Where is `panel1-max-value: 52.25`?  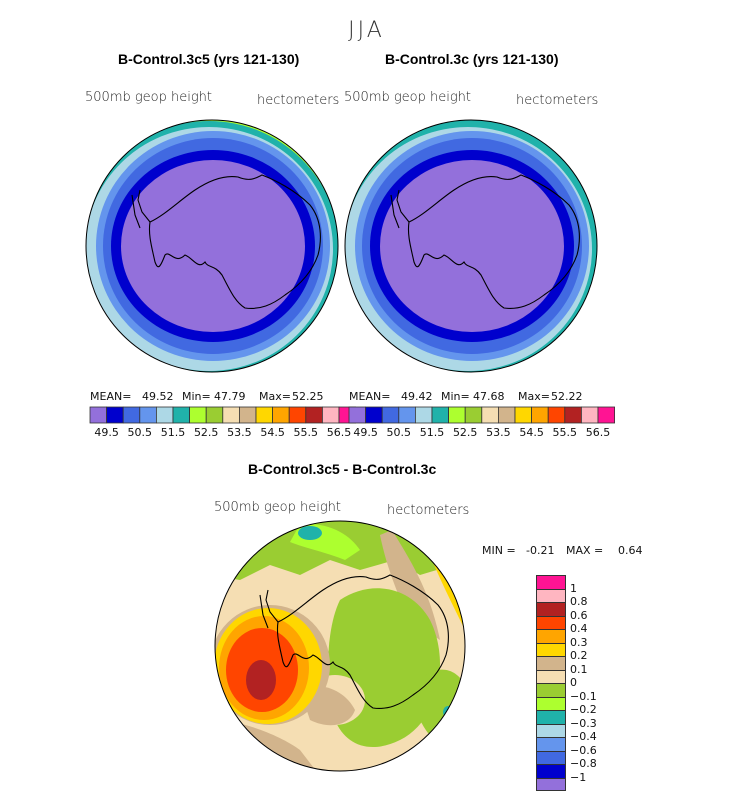
panel1-max-value: 52.25 is located at coordinates (308, 396).